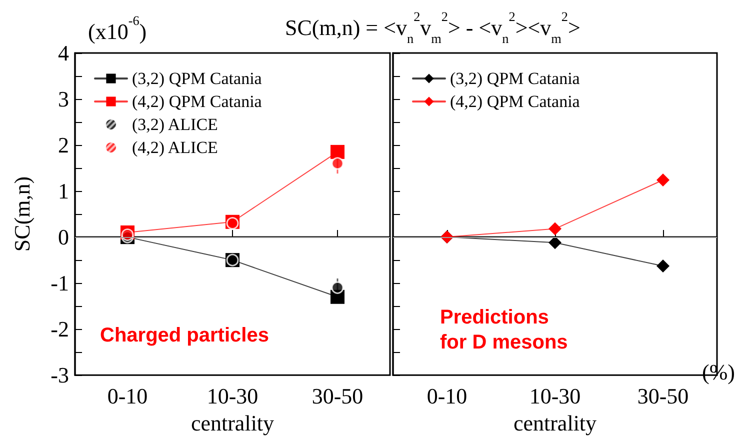 The height and width of the screenshot is (439, 753). Describe the element at coordinates (175, 124) in the screenshot. I see `legend-label: (3,2) ALICE` at that location.